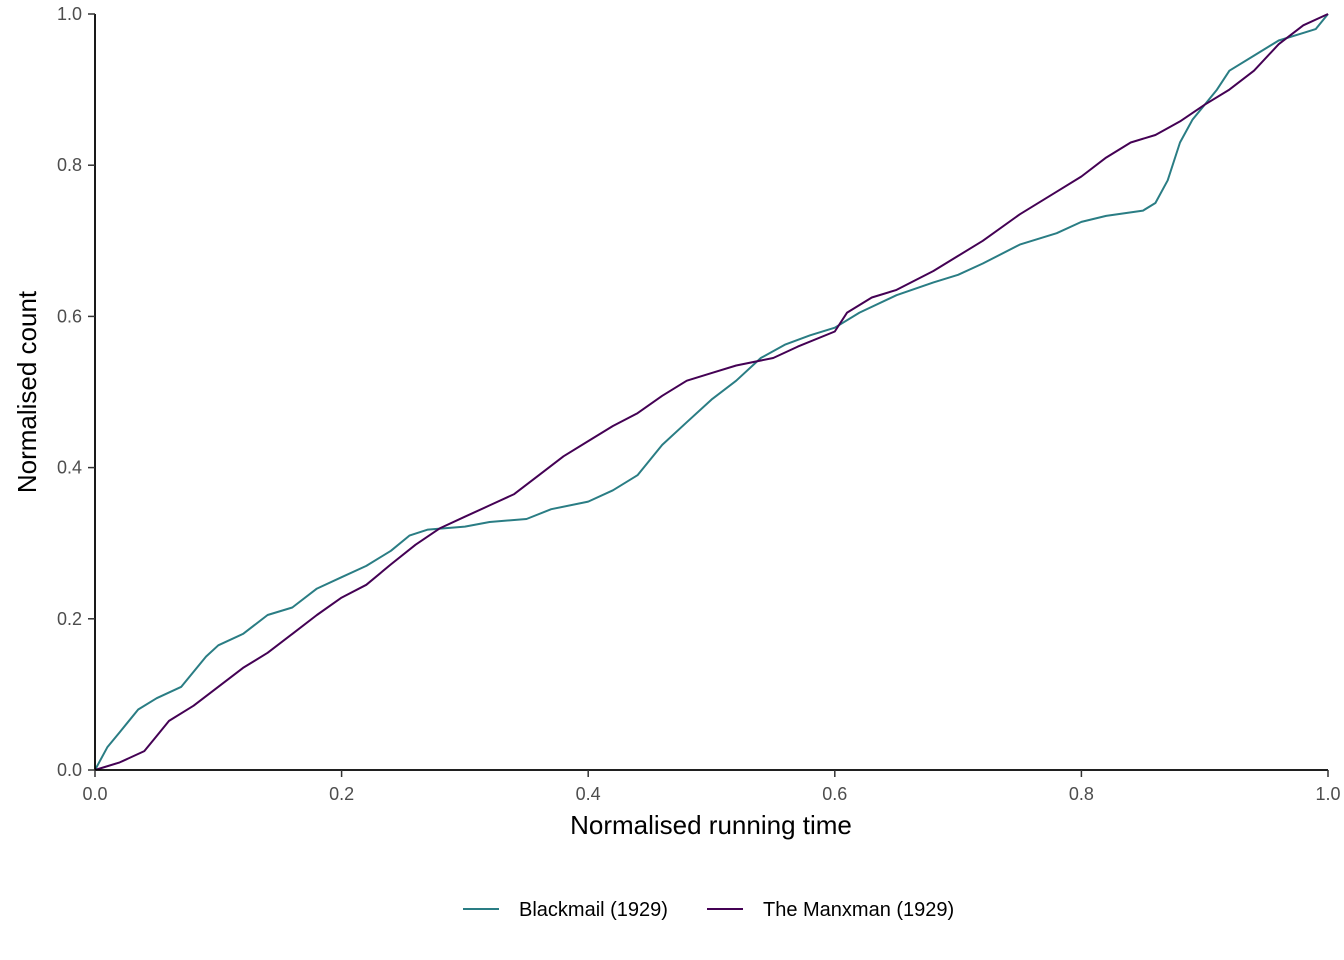 Image resolution: width=1344 pixels, height=960 pixels. What do you see at coordinates (69, 770) in the screenshot?
I see `y-tick-label: 0.0` at bounding box center [69, 770].